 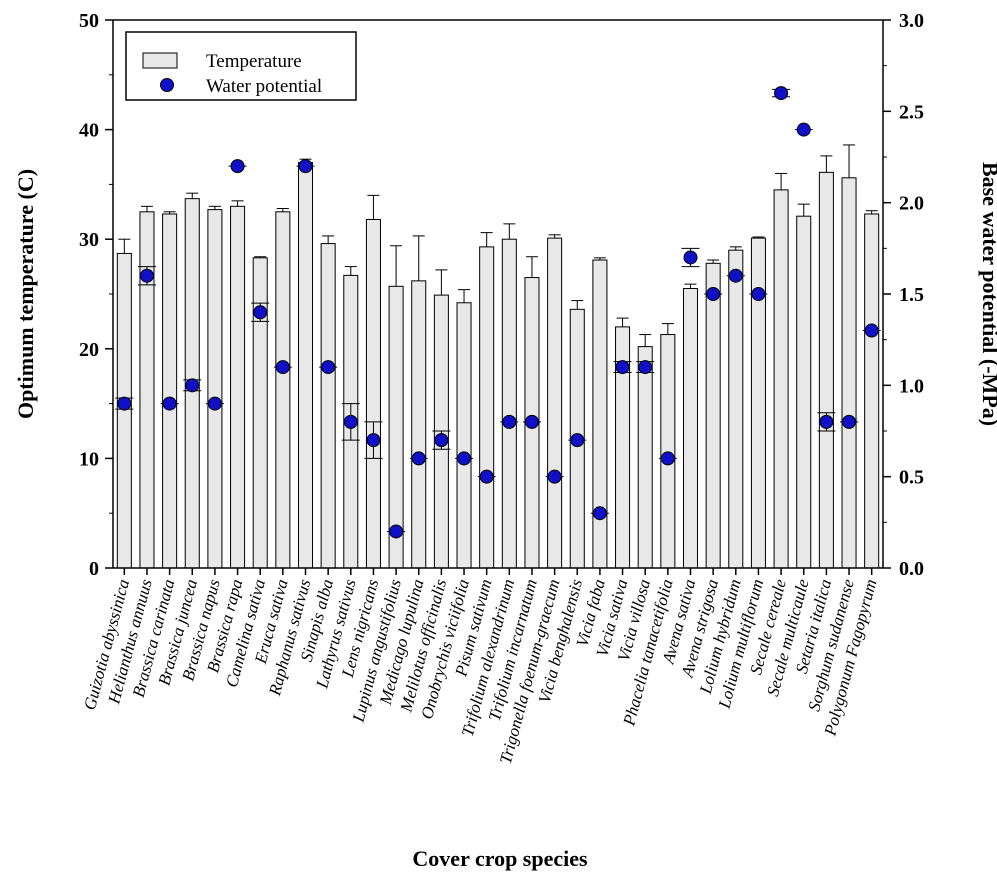 What do you see at coordinates (89, 459) in the screenshot?
I see `y-tick-label: 10` at bounding box center [89, 459].